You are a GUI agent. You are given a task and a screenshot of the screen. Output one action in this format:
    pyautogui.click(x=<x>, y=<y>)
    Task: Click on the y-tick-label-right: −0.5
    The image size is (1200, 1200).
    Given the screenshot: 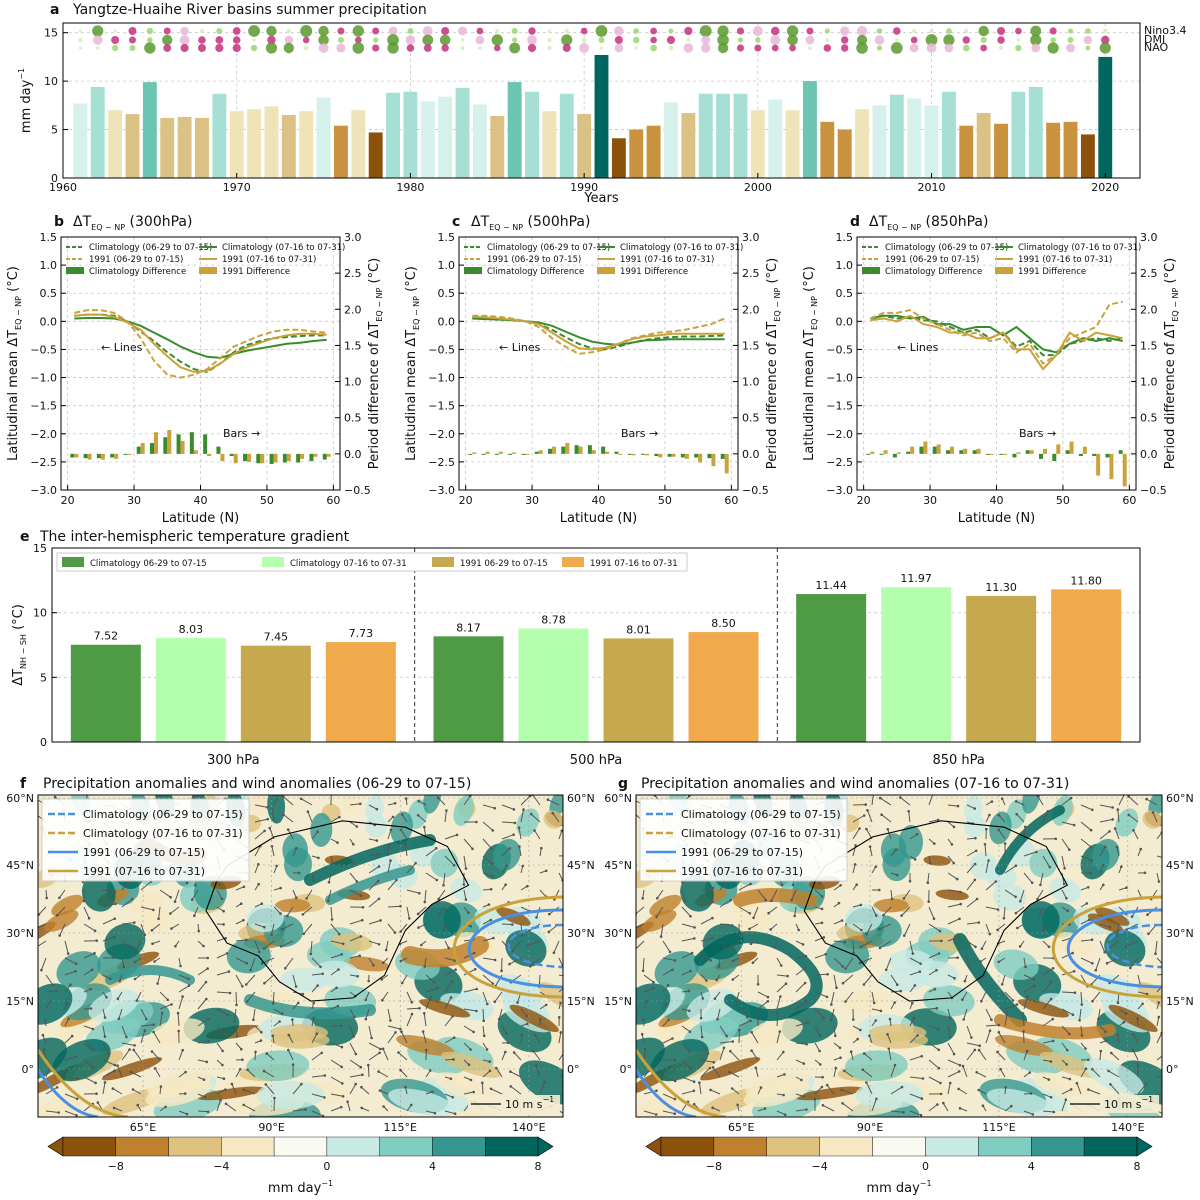 What is the action you would take?
    pyautogui.click(x=357, y=490)
    